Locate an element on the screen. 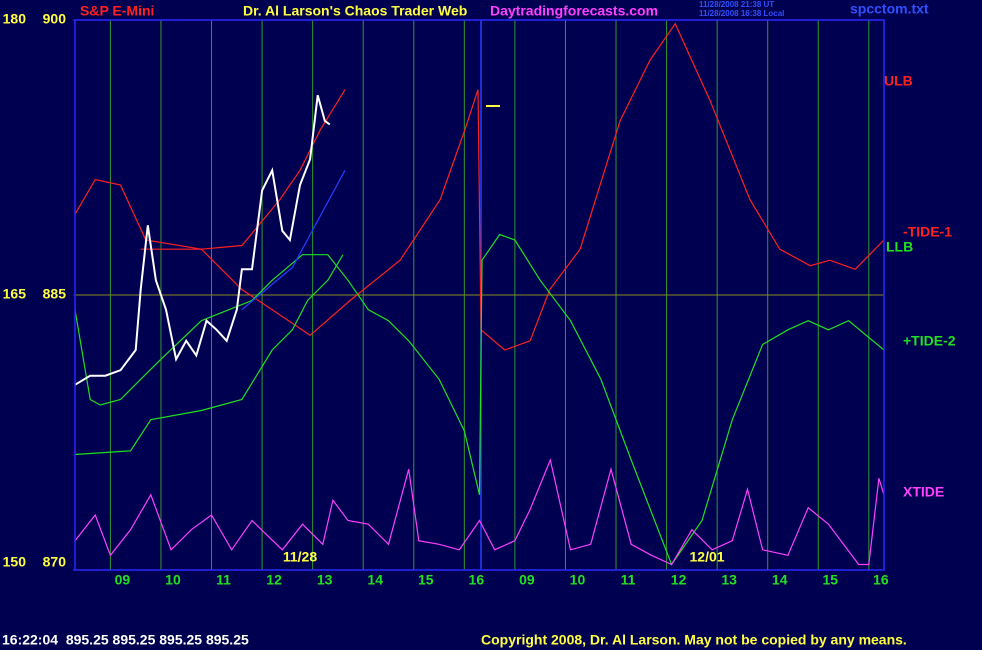  legend-label: -TIDE-1 is located at coordinates (927, 232).